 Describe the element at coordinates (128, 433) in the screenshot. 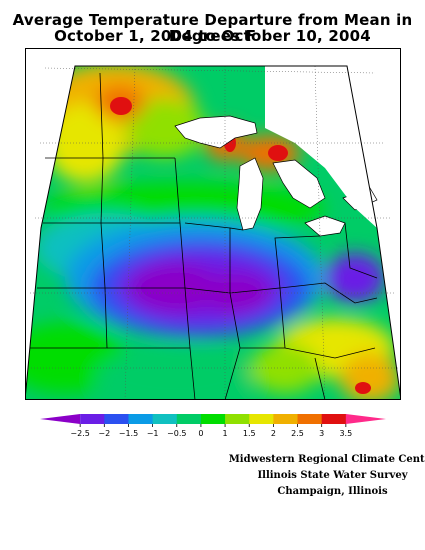

I see `legend-tick-label: −1.5` at that location.